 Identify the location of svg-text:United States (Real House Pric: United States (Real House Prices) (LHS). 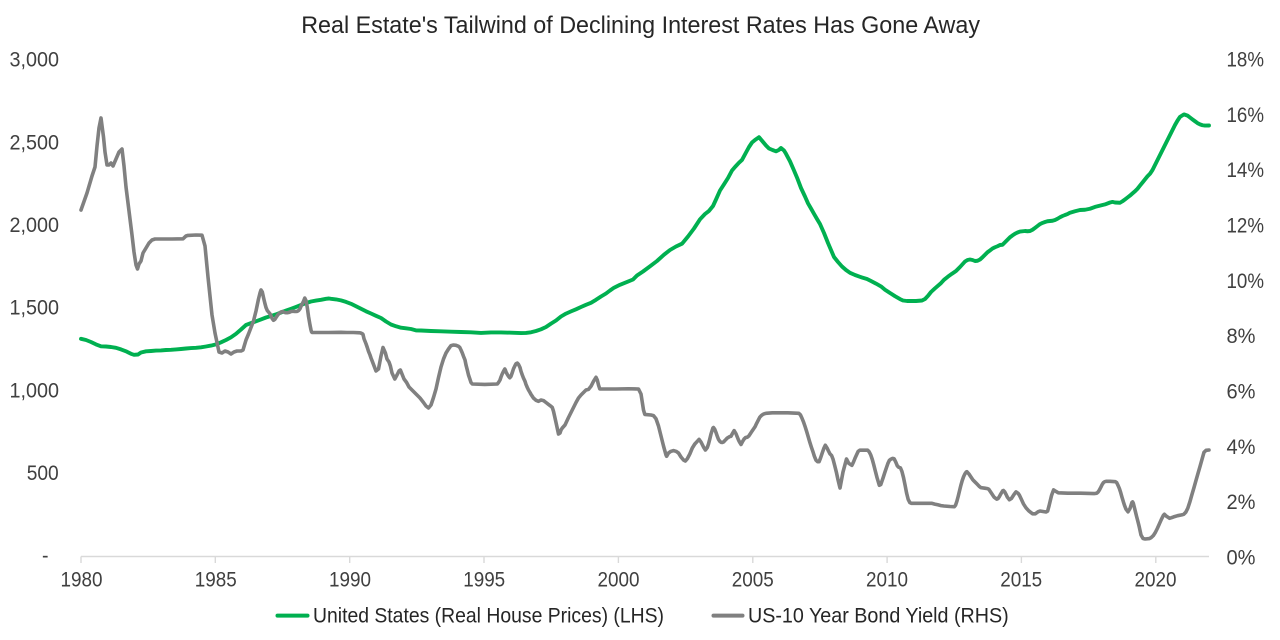
(488, 615).